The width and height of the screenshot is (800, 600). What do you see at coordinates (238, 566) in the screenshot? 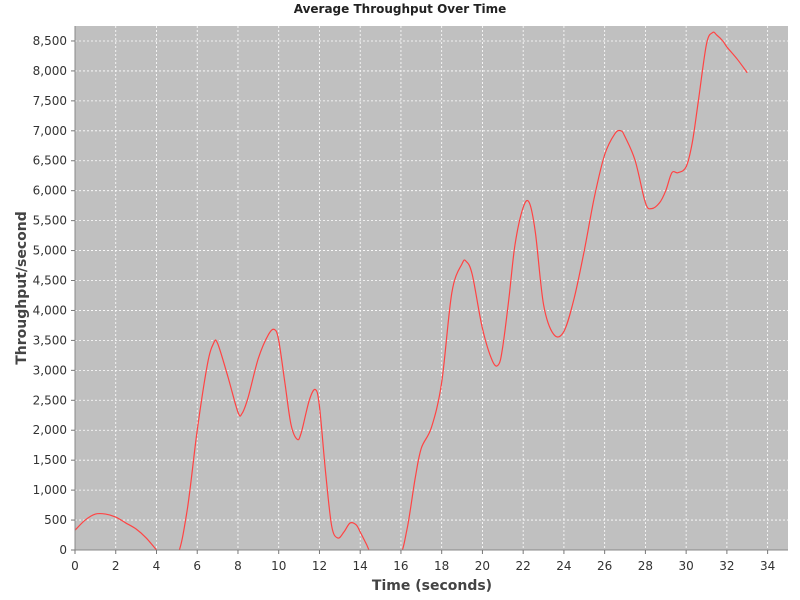
I see `x-tick-label: 8` at bounding box center [238, 566].